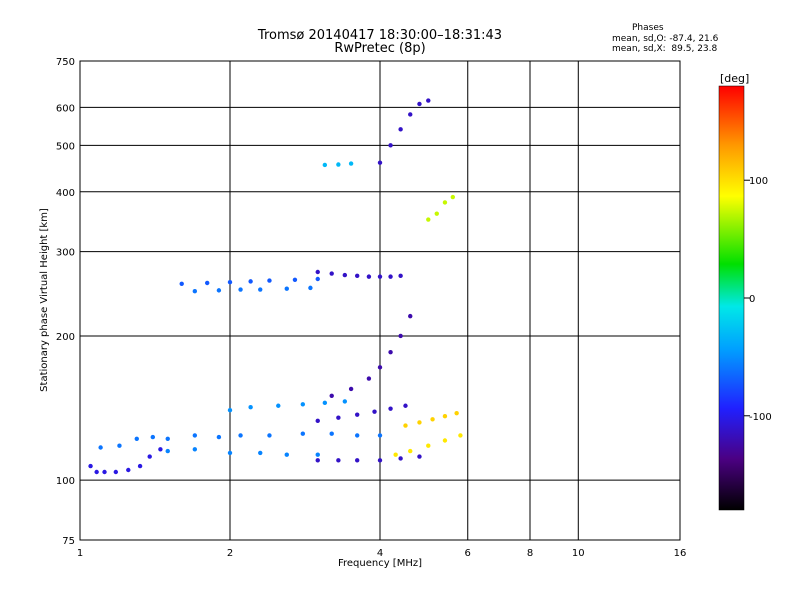 This screenshot has width=800, height=600. What do you see at coordinates (665, 49) in the screenshot?
I see `phases-x-mode-stats: mean, sd,X: 89.5, 23.8` at bounding box center [665, 49].